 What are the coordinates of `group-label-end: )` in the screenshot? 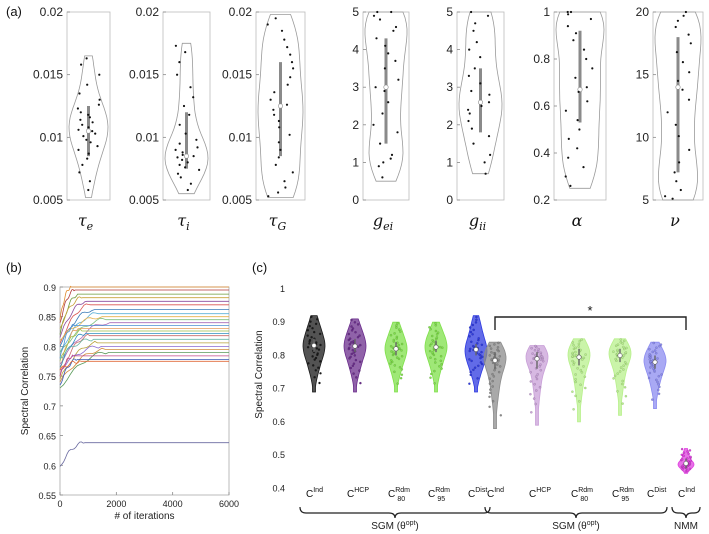 It's located at (597, 526).